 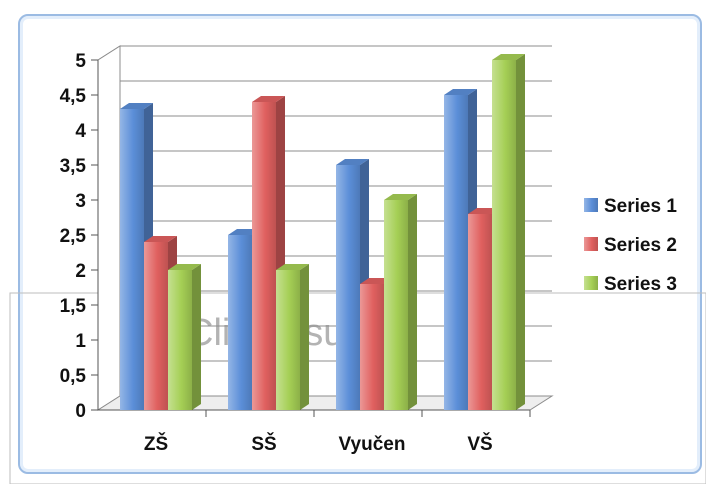 What do you see at coordinates (372, 444) in the screenshot?
I see `x-category-label: Vyučen` at bounding box center [372, 444].